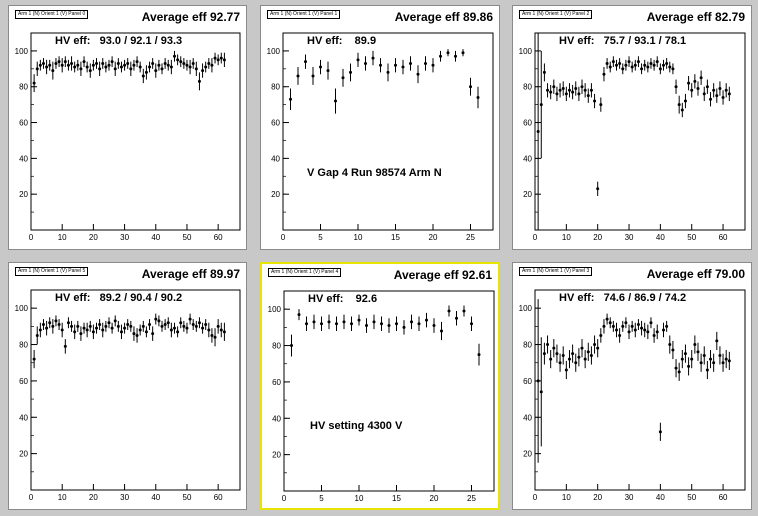 This screenshot has height=516, width=758. What do you see at coordinates (356, 426) in the screenshot?
I see `plot-annotation: HV setting 4300 V` at bounding box center [356, 426].